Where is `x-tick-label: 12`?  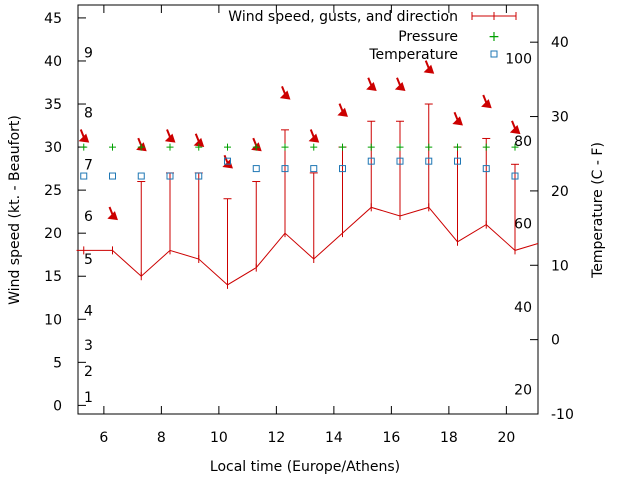 x-tick-label: 12 is located at coordinates (276, 438).